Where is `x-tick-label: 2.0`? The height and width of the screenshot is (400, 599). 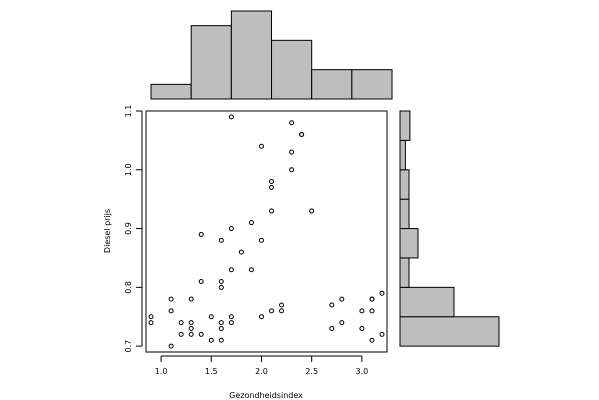 x-tick-label: 2.0 is located at coordinates (261, 371).